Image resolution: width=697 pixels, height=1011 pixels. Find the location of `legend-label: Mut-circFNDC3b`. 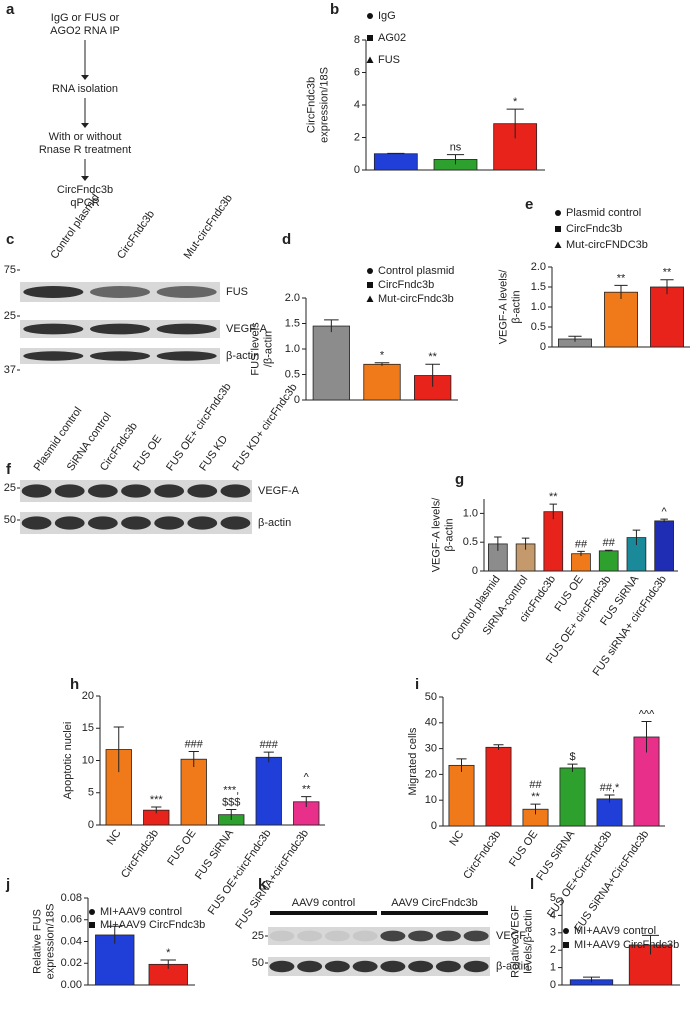

legend-label: Mut-circFNDC3b is located at coordinates (607, 245).